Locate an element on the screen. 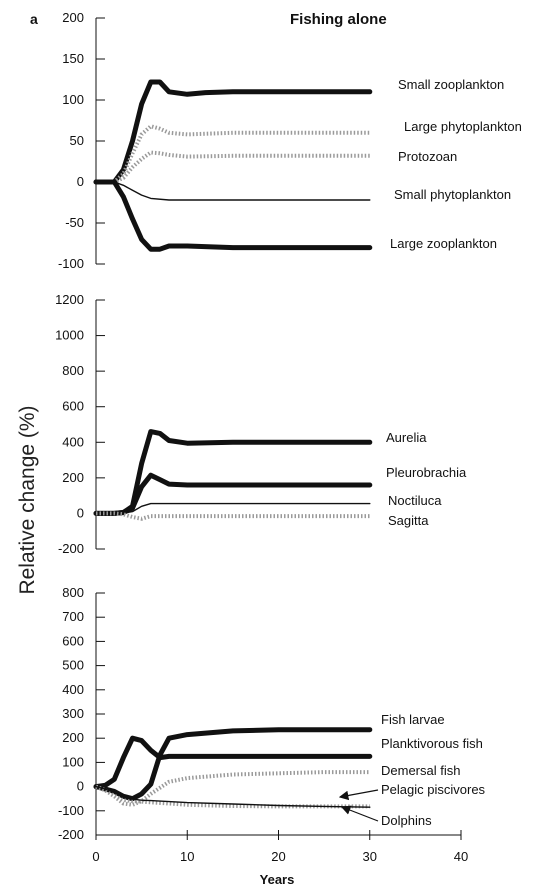  middle-y-tick-label: 600 is located at coordinates (73, 406).